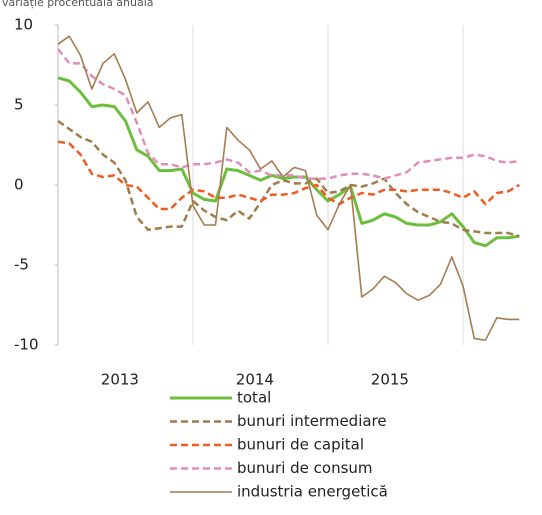 The width and height of the screenshot is (542, 515). Describe the element at coordinates (21, 265) in the screenshot. I see `y-tick-label: -5` at that location.